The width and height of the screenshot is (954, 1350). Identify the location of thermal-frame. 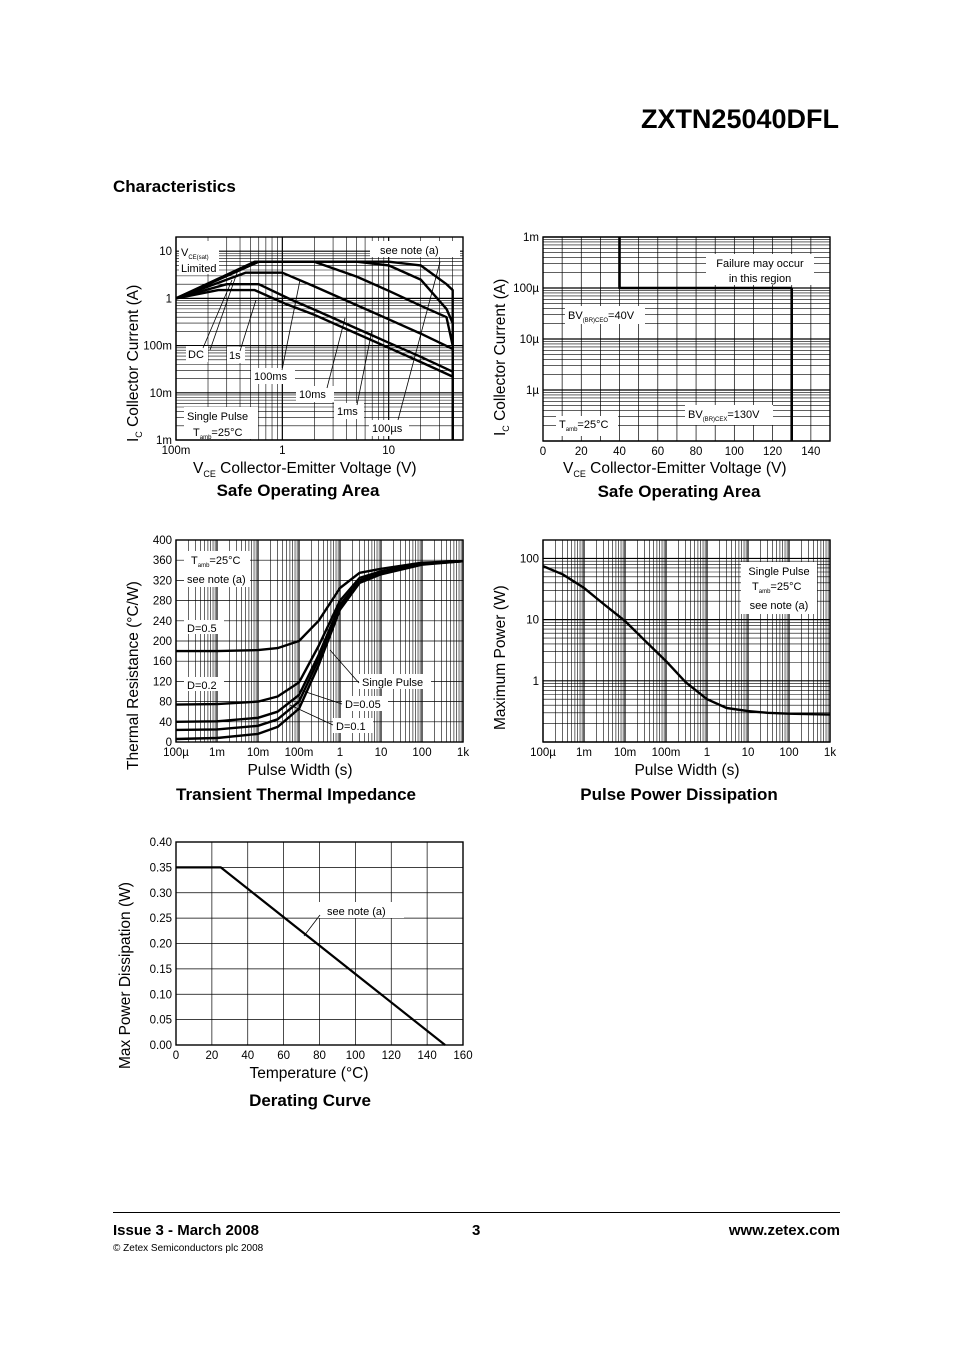
(319, 641).